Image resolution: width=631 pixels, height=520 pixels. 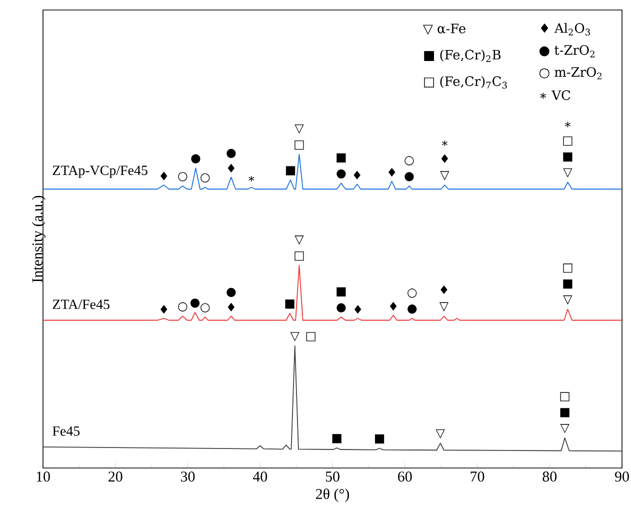 What do you see at coordinates (187, 477) in the screenshot?
I see `x-tick-label: 30` at bounding box center [187, 477].